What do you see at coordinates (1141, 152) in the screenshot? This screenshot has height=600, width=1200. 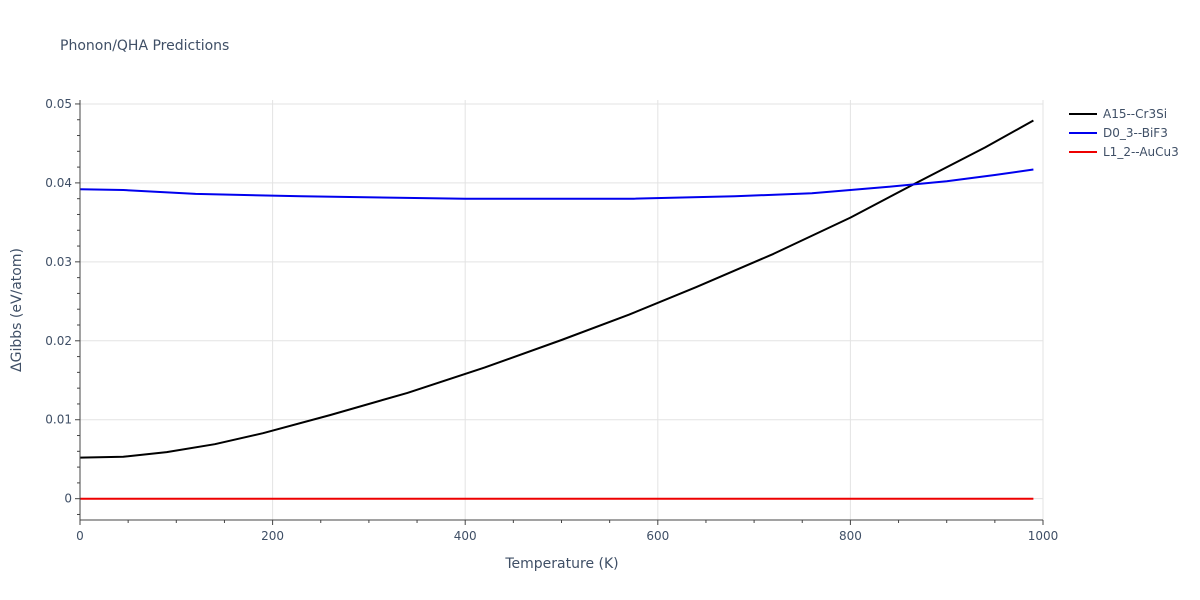 I see `legend-label: L1_2--AuCu3` at bounding box center [1141, 152].